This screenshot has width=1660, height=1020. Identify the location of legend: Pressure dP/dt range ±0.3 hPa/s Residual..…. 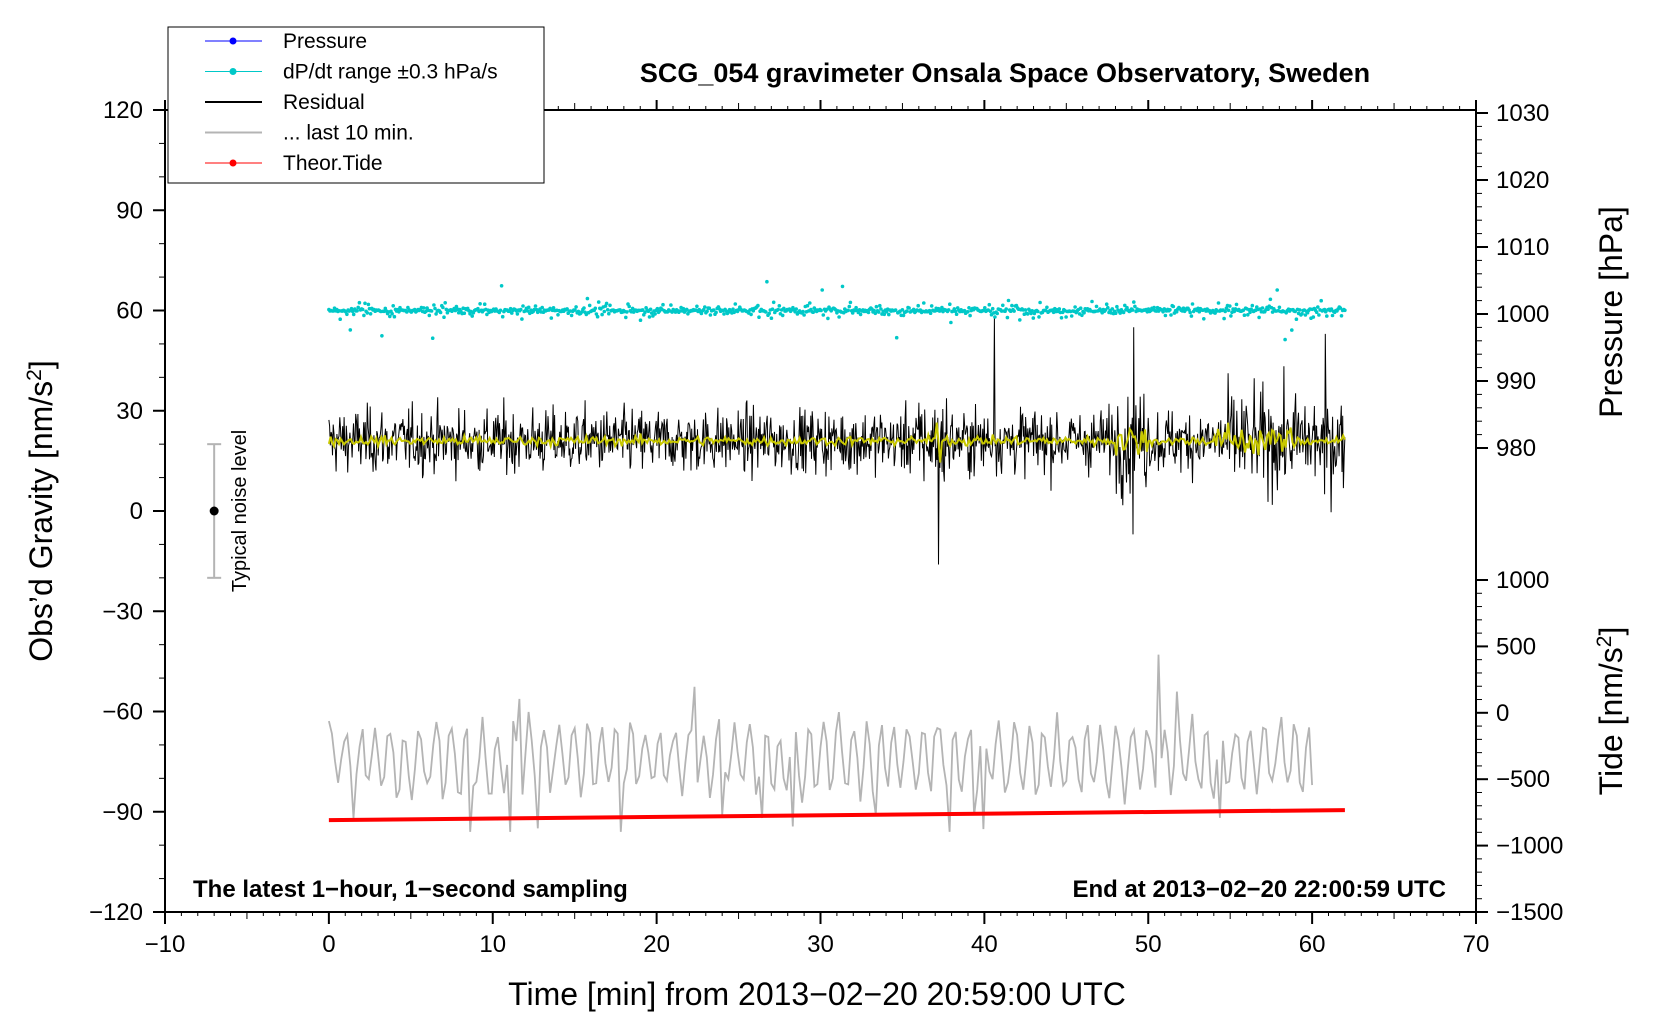
(356, 105).